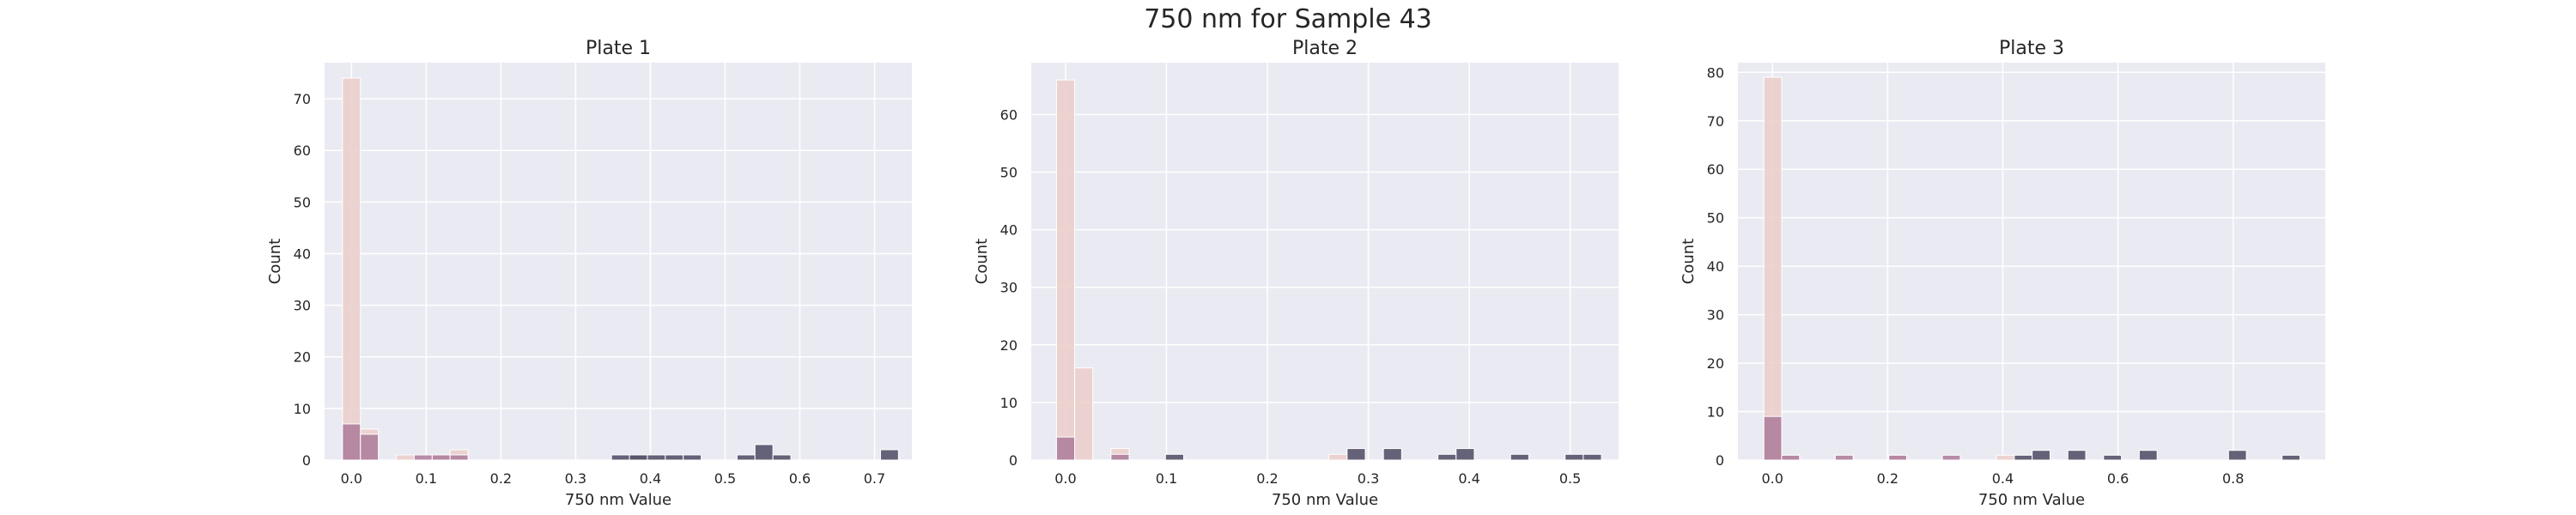 This screenshot has width=2576, height=515. I want to click on x-tick-labels: 0.0 0.2 0.4 0.6 0.8, so click(2004, 478).